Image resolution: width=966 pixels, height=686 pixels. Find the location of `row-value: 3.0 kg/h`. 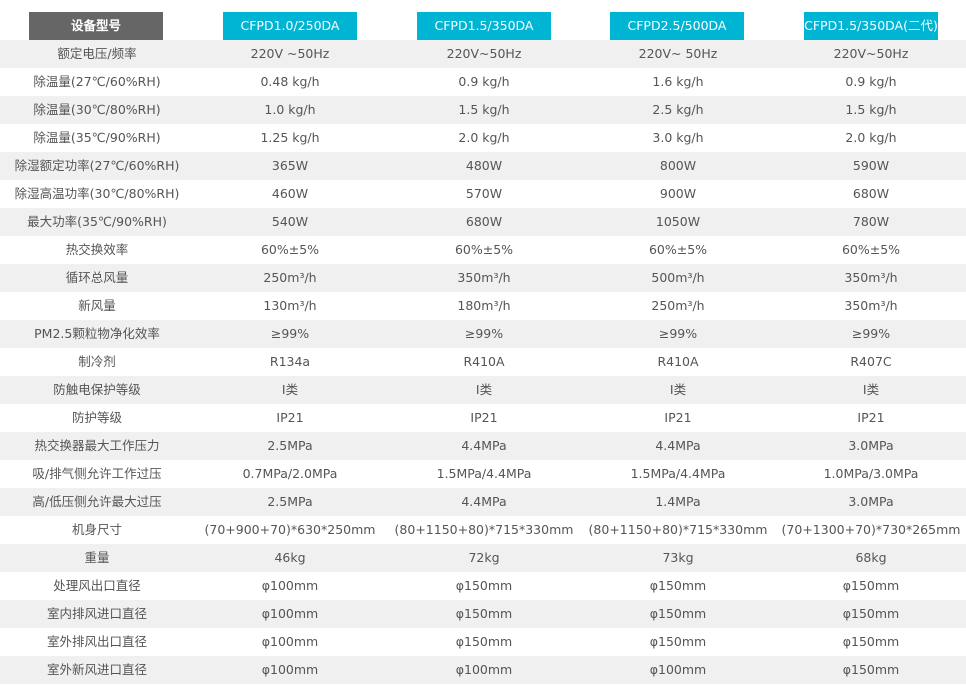

row-value: 3.0 kg/h is located at coordinates (678, 137).